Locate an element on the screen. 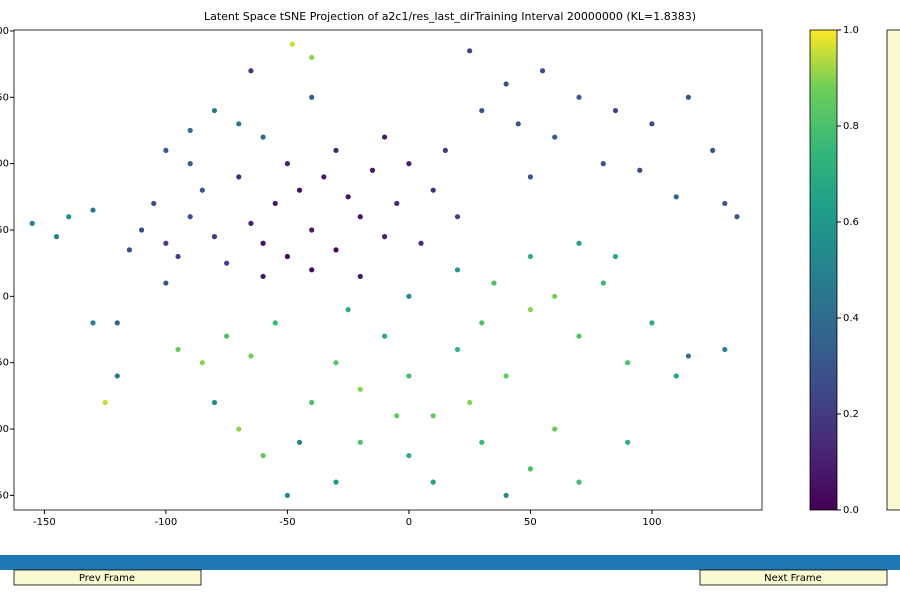 The width and height of the screenshot is (900, 600). x-tick-label: 0 is located at coordinates (409, 522).